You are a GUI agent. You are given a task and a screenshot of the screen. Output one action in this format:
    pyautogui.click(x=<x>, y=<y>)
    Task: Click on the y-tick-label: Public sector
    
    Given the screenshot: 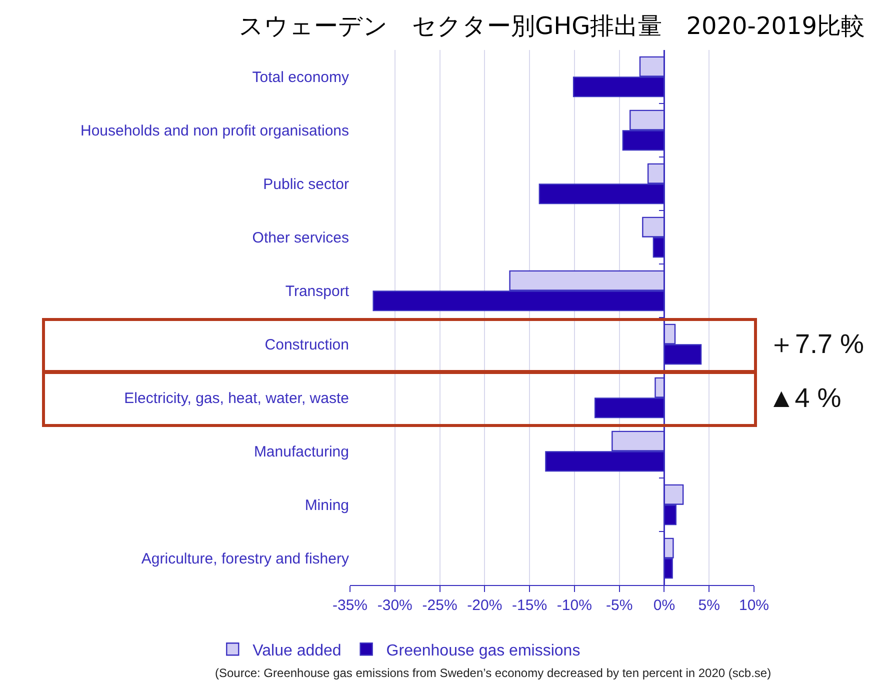 What is the action you would take?
    pyautogui.click(x=306, y=184)
    